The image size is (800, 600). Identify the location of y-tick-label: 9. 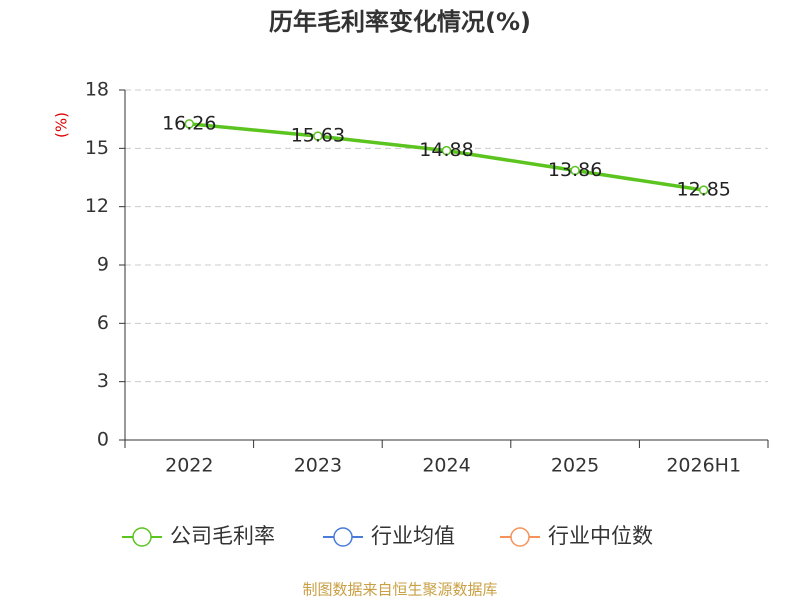
(103, 265).